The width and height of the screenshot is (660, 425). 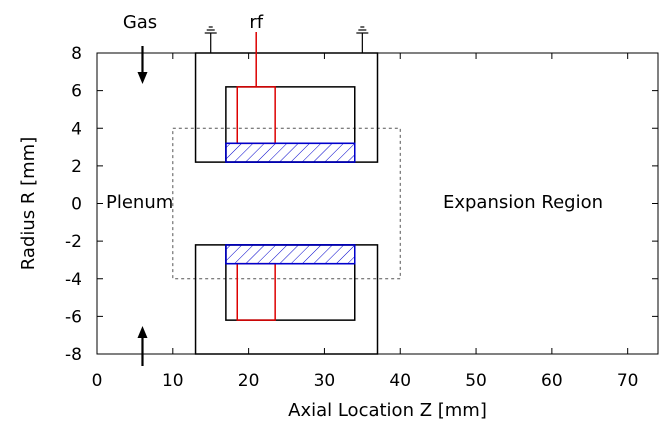 What do you see at coordinates (173, 381) in the screenshot?
I see `x-tick-label-1: 10` at bounding box center [173, 381].